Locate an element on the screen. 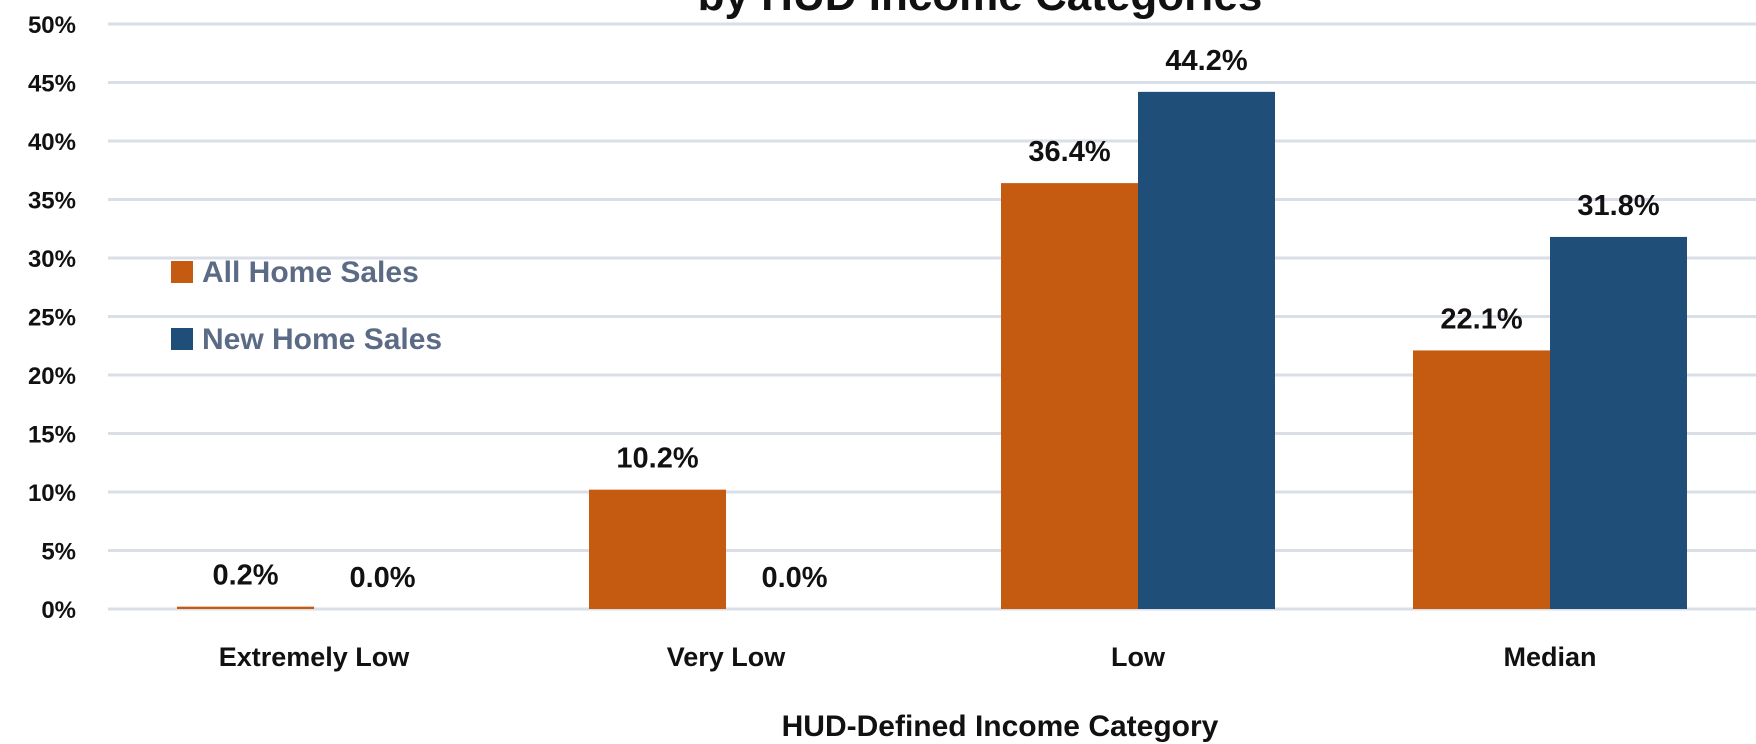  y-tick-label: 30% is located at coordinates (52, 259).